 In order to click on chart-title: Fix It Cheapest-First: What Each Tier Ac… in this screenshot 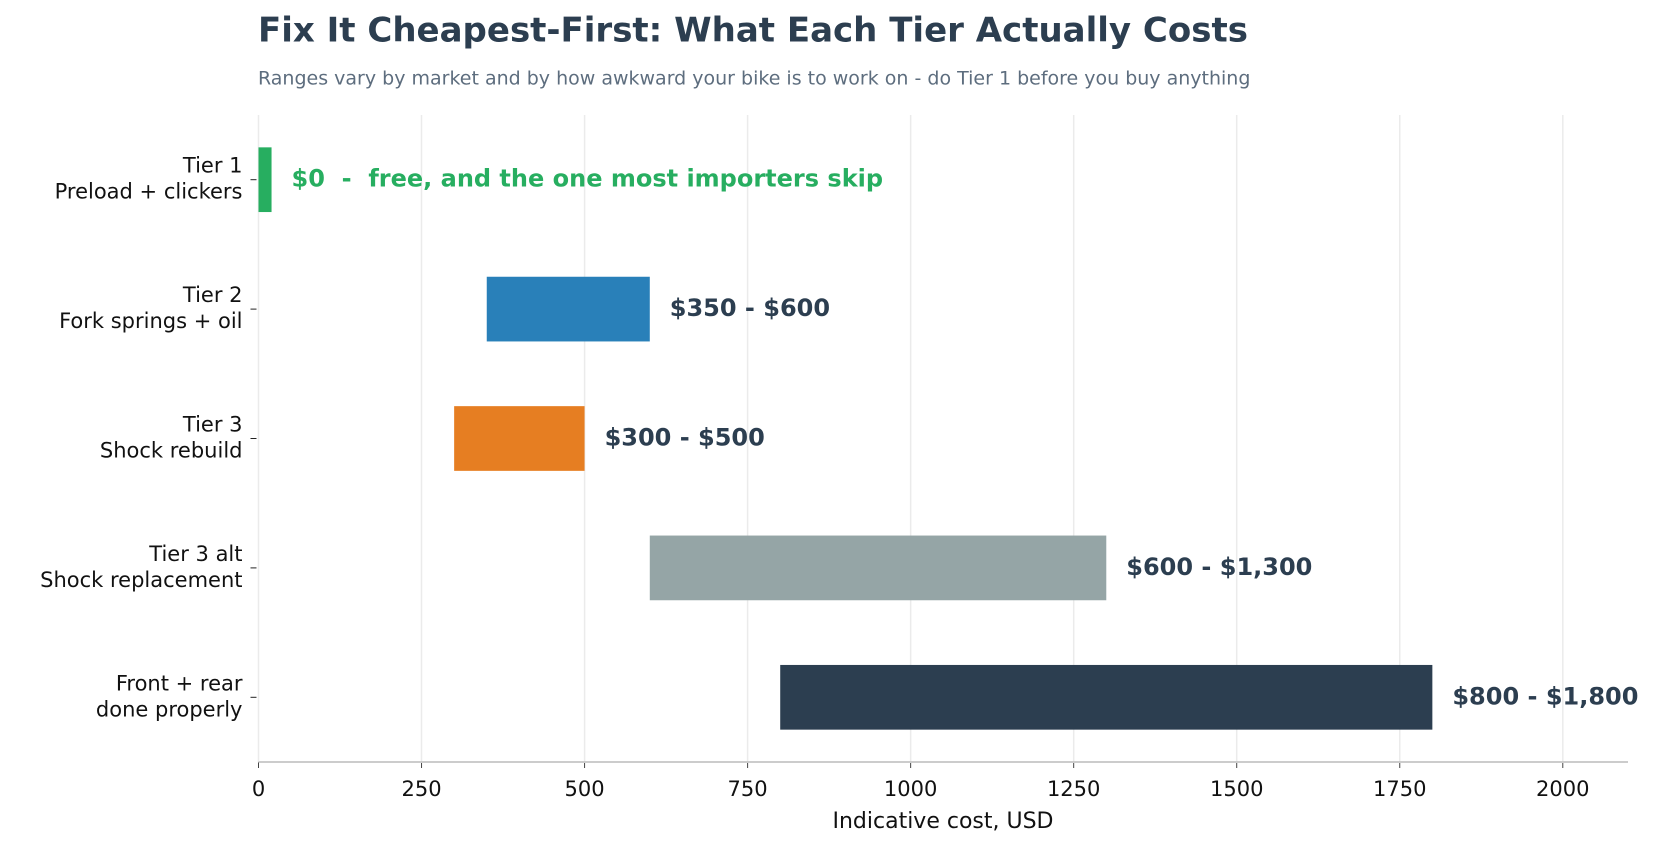, I will do `click(753, 31)`.